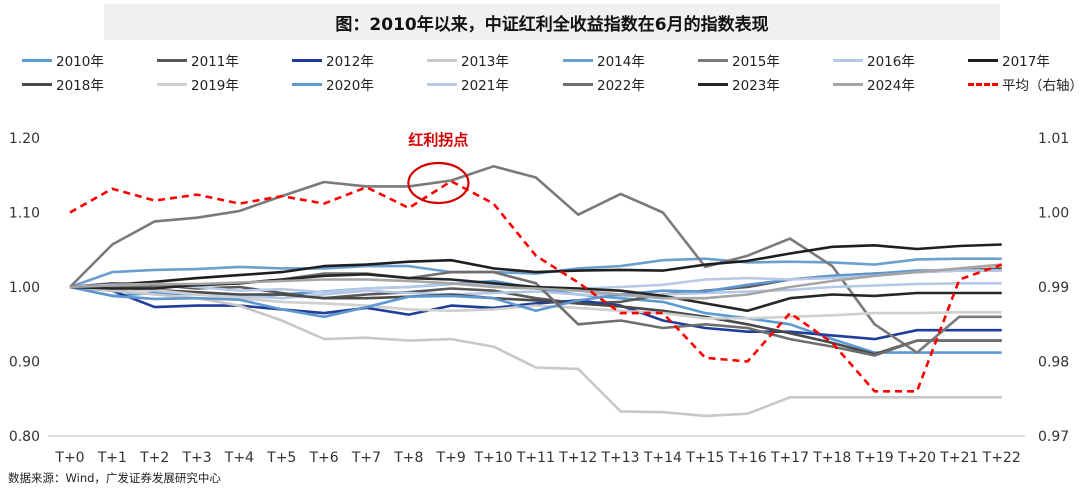 Image resolution: width=1080 pixels, height=489 pixels. I want to click on legend-item-2021: 2021年, so click(468, 84).